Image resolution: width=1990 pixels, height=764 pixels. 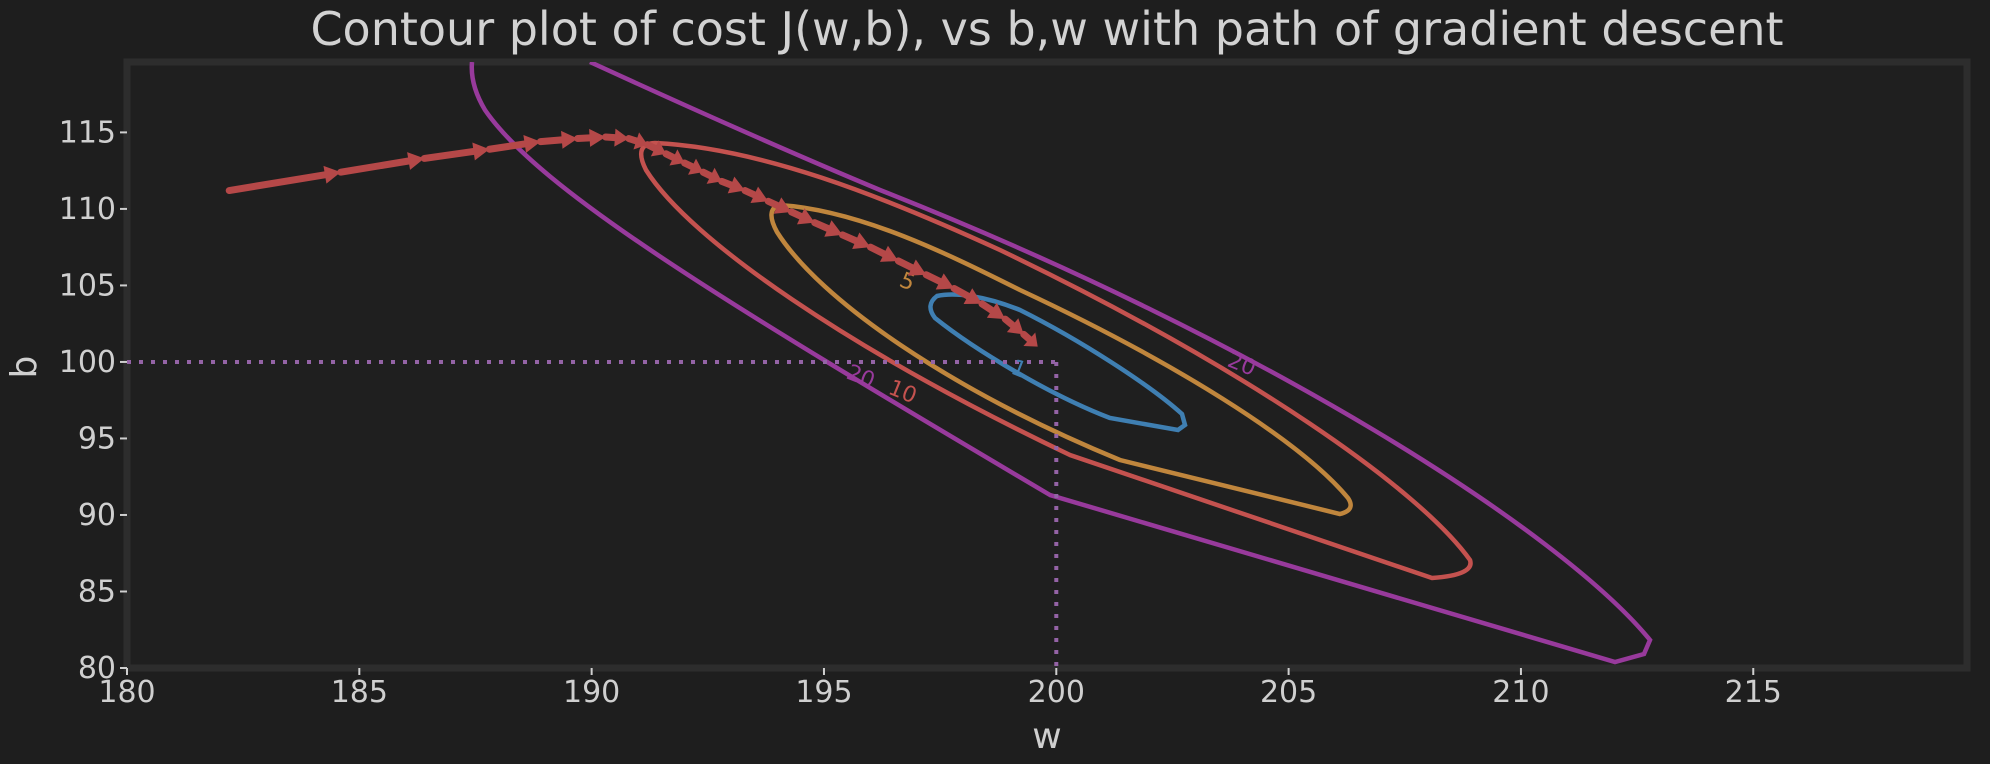 What do you see at coordinates (1520, 692) in the screenshot?
I see `x-tick-label: 210` at bounding box center [1520, 692].